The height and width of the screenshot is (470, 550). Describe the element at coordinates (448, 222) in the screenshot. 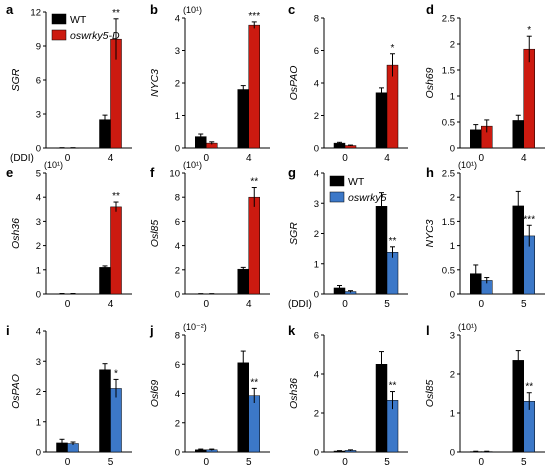

I see `y-tick-label-h: 1.5` at that location.